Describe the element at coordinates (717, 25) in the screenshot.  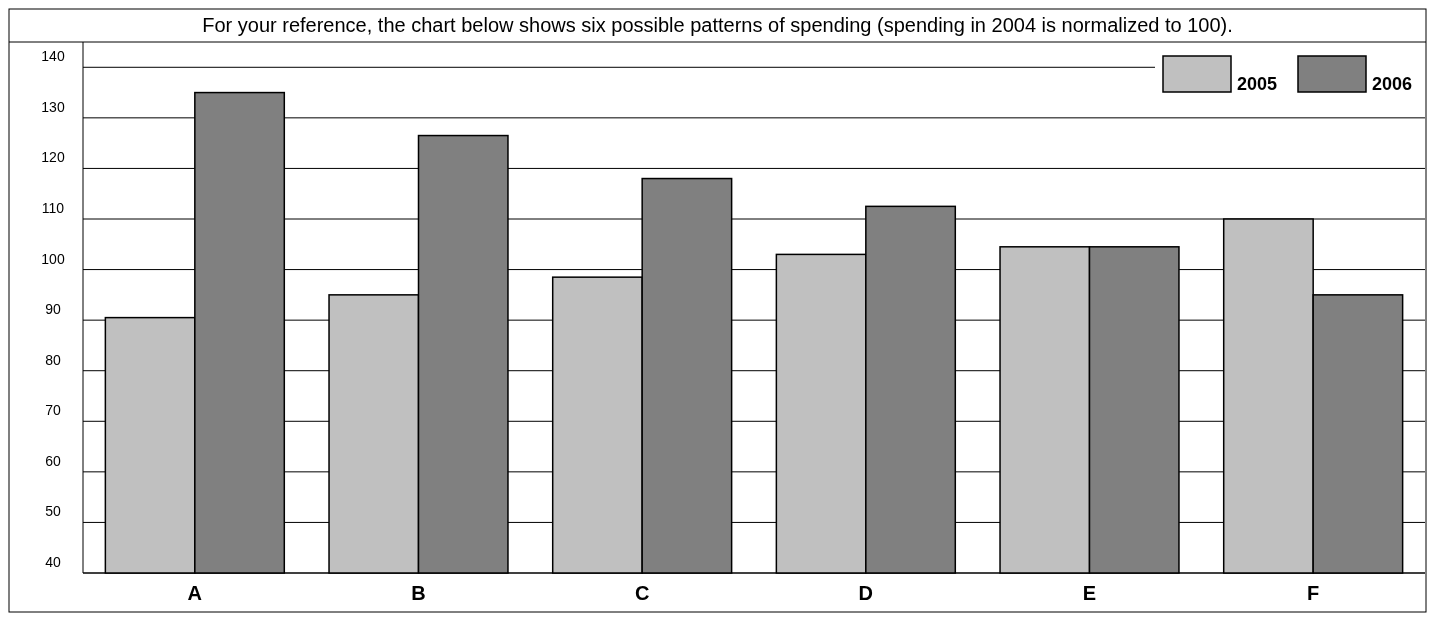
I see `chart-title: For your reference, the chart below shows six possible patterns of spending (spending in 2004 is normalized to 100).` at that location.